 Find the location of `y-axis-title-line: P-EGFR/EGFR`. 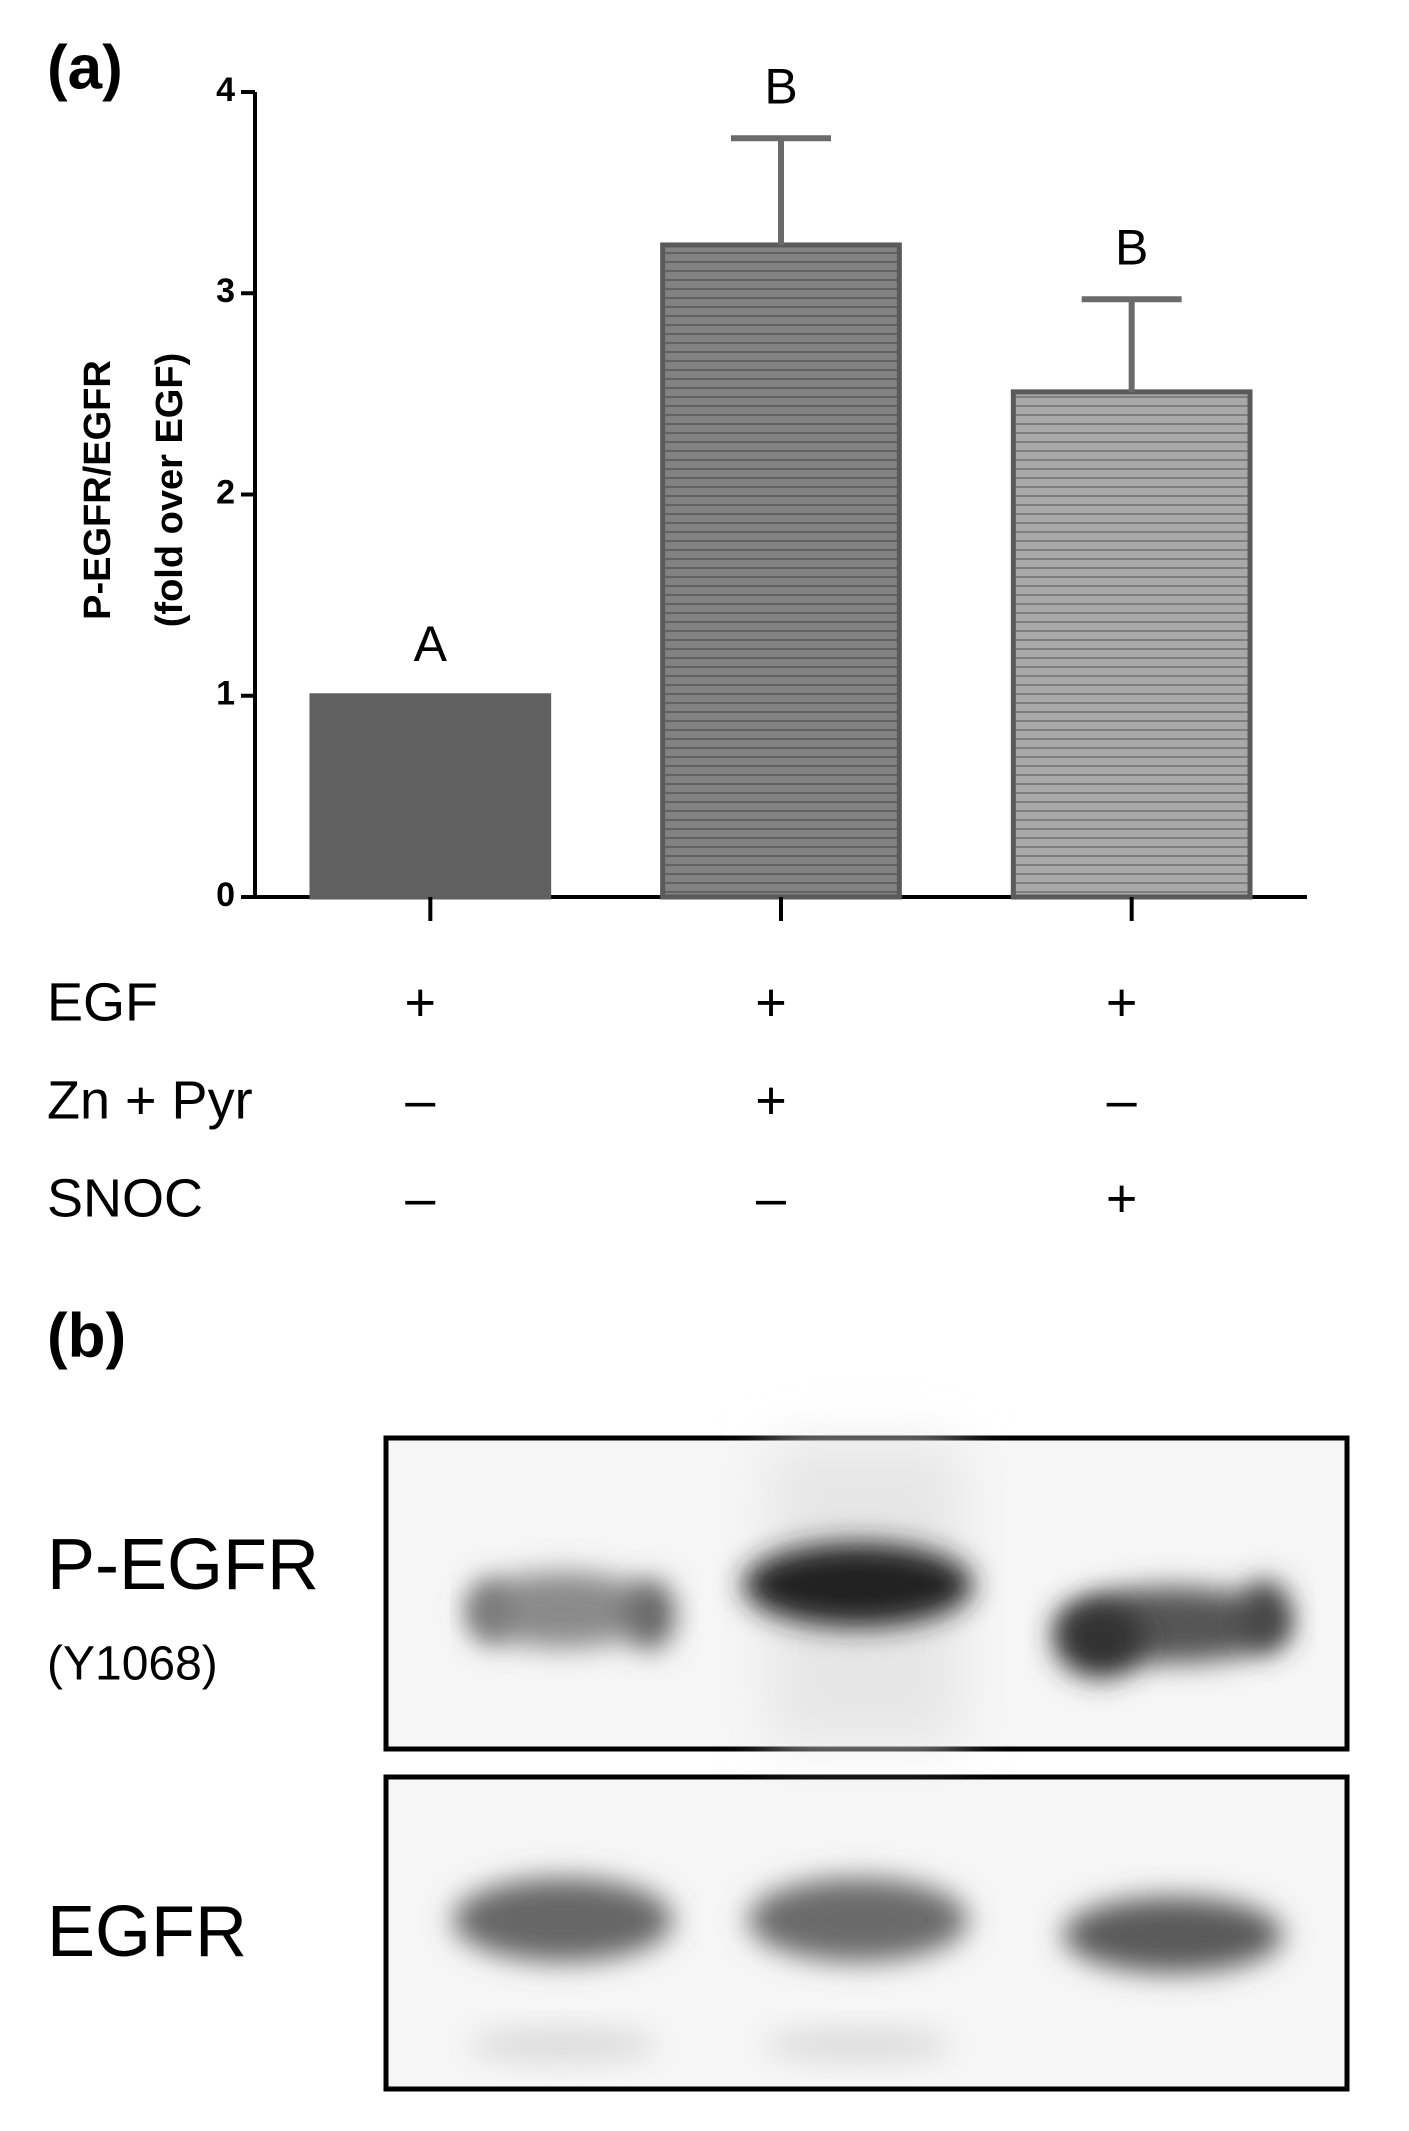

y-axis-title-line: P-EGFR/EGFR is located at coordinates (98, 490).